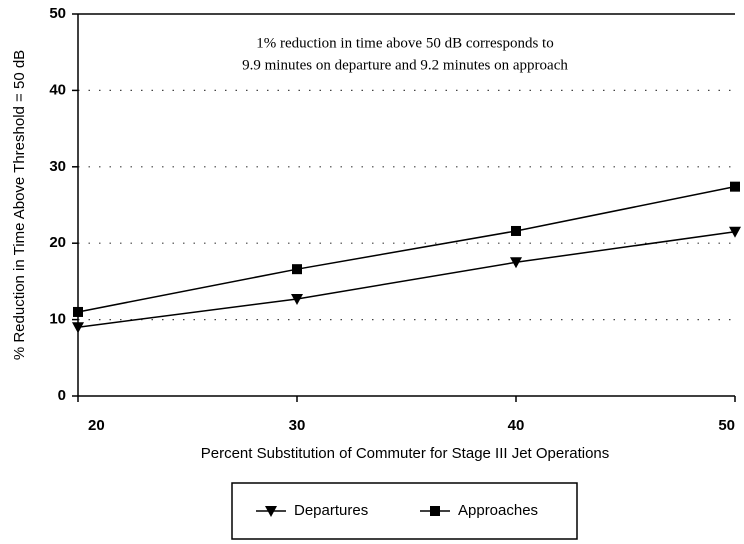 This screenshot has width=744, height=544. I want to click on y-tick-label: 40, so click(57, 89).